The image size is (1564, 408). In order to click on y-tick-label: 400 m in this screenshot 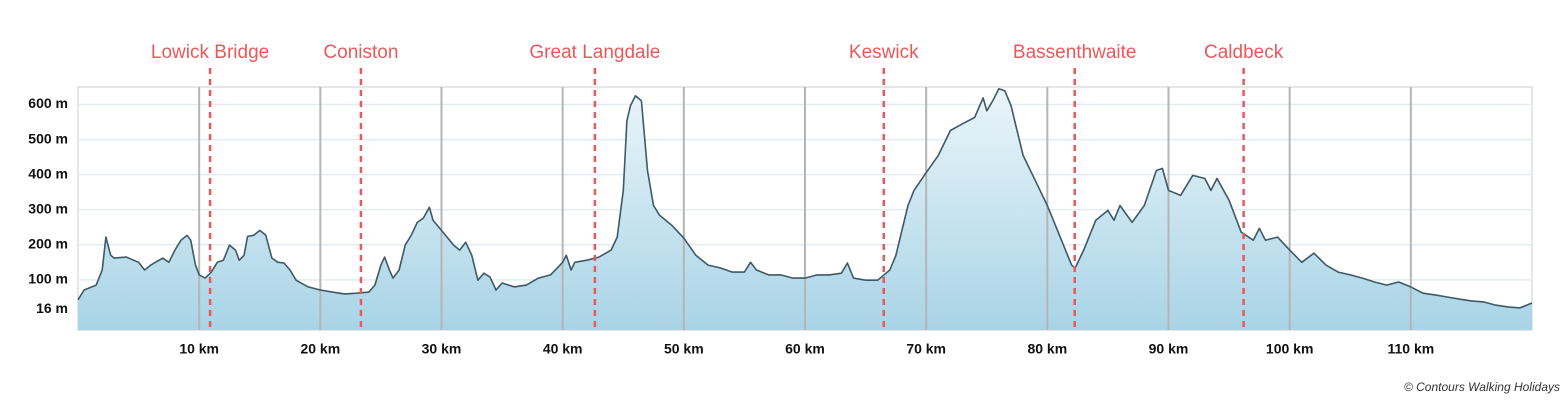, I will do `click(48, 173)`.